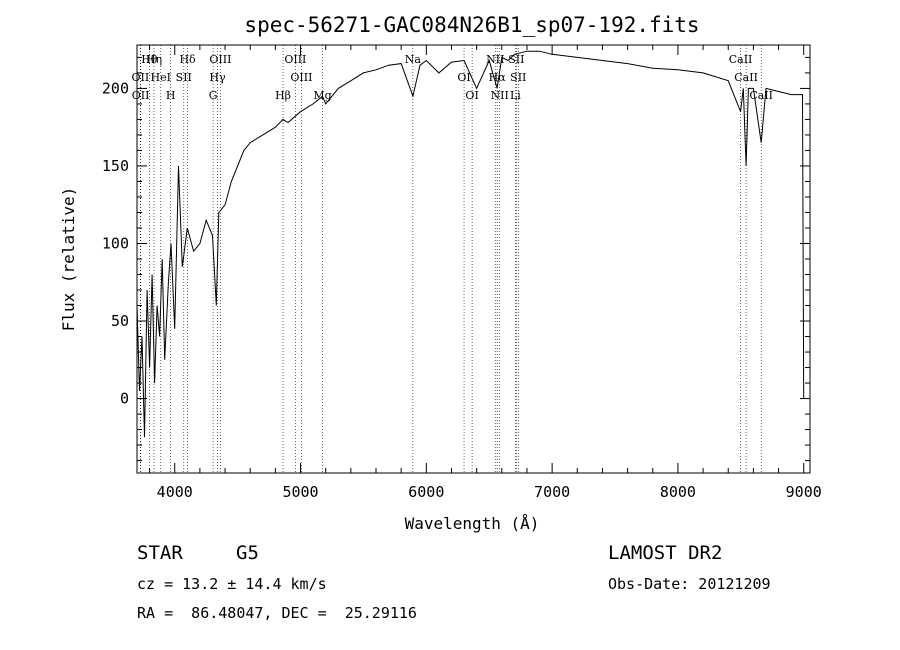 This screenshot has width=900, height=650. What do you see at coordinates (300, 492) in the screenshot?
I see `x-tick-label: 5000` at bounding box center [300, 492].